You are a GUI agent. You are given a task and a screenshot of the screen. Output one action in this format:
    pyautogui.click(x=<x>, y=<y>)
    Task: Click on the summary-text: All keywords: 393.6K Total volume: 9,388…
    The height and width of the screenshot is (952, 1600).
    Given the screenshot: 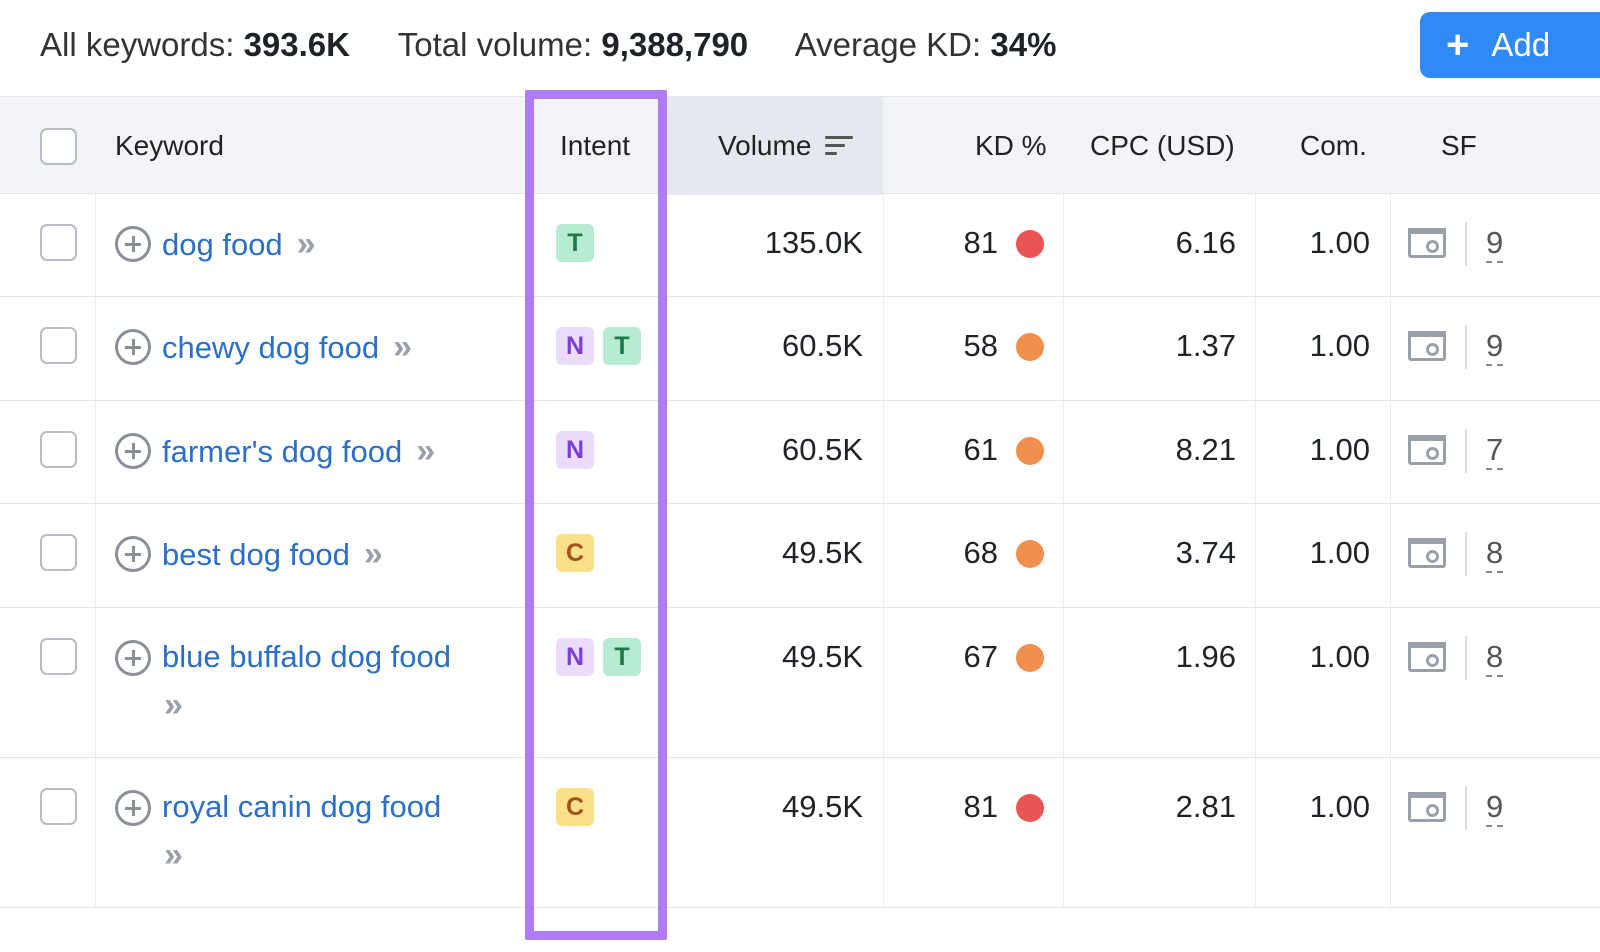 What is the action you would take?
    pyautogui.click(x=548, y=45)
    